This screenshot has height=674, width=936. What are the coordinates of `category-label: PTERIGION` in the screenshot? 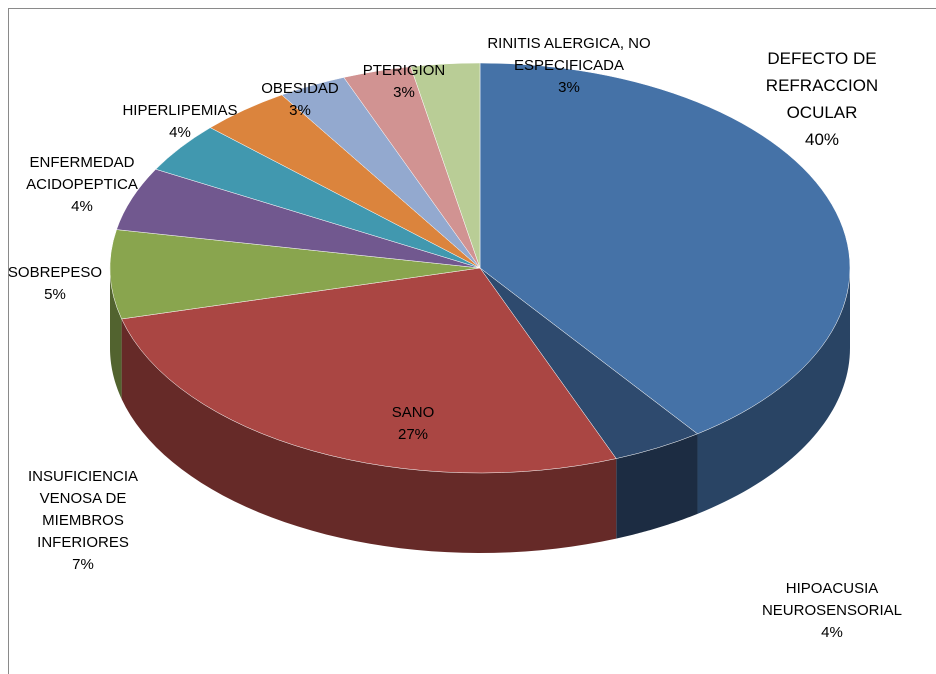 It's located at (404, 70).